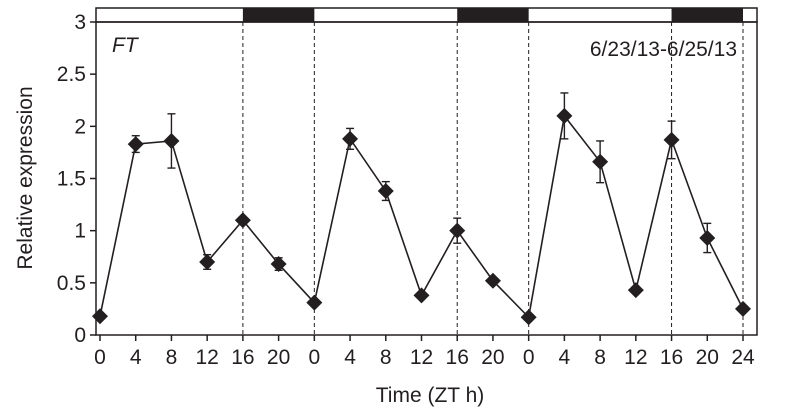 This screenshot has height=418, width=809. Describe the element at coordinates (126, 45) in the screenshot. I see `gene-label: FT` at that location.